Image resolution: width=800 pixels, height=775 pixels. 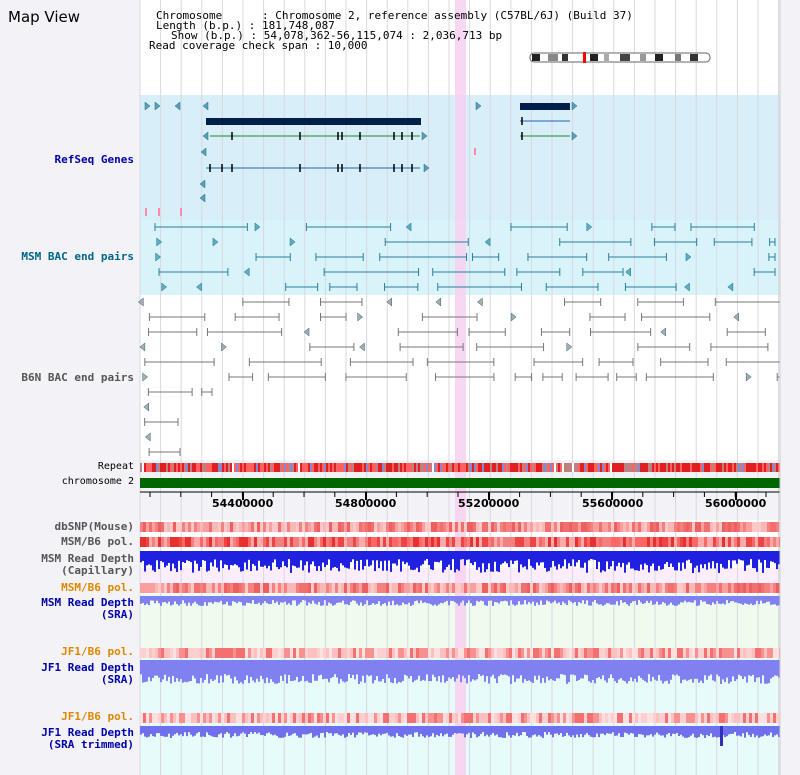 What do you see at coordinates (243, 503) in the screenshot?
I see `axis-tick-label: 54400000` at bounding box center [243, 503].